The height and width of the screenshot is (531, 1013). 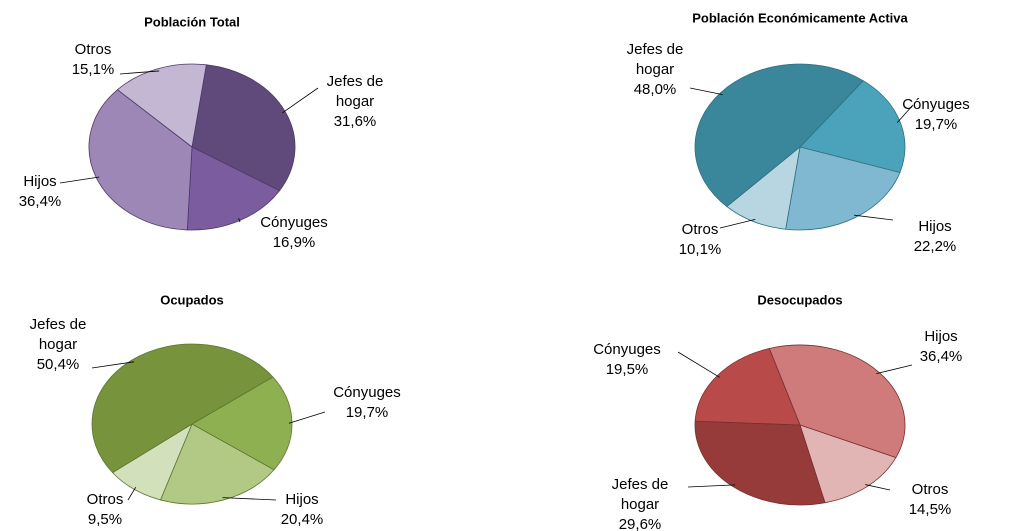 I want to click on value-label: 22,2%, so click(x=935, y=246).